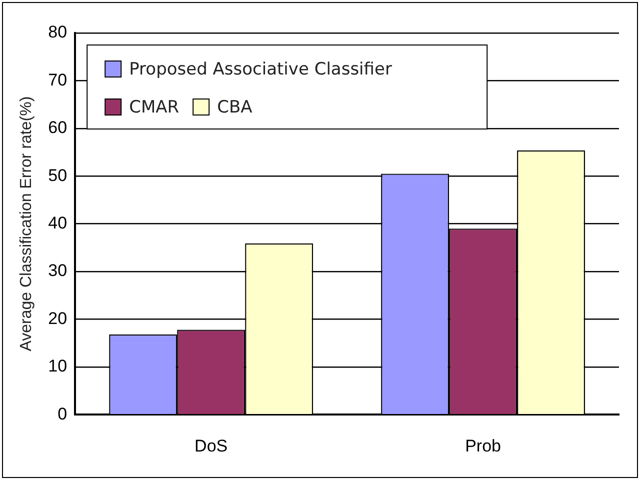 This screenshot has width=640, height=480. What do you see at coordinates (211, 446) in the screenshot?
I see `x-tick-label: DoS` at bounding box center [211, 446].